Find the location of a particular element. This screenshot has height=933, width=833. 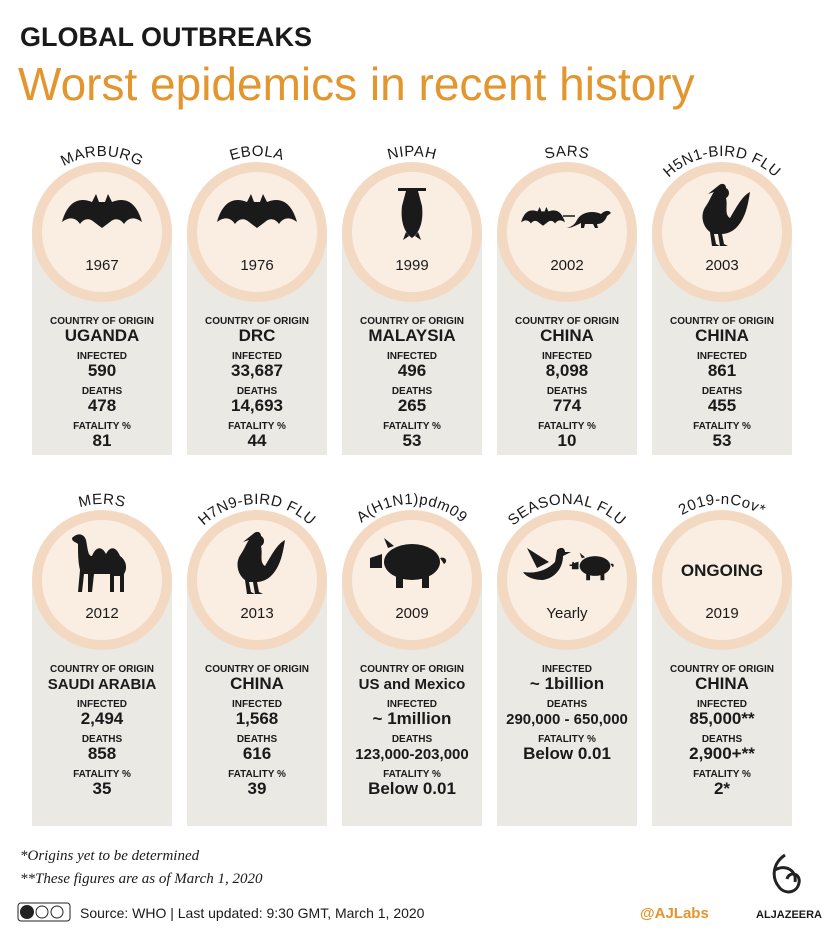

year: 2002 is located at coordinates (566, 265).